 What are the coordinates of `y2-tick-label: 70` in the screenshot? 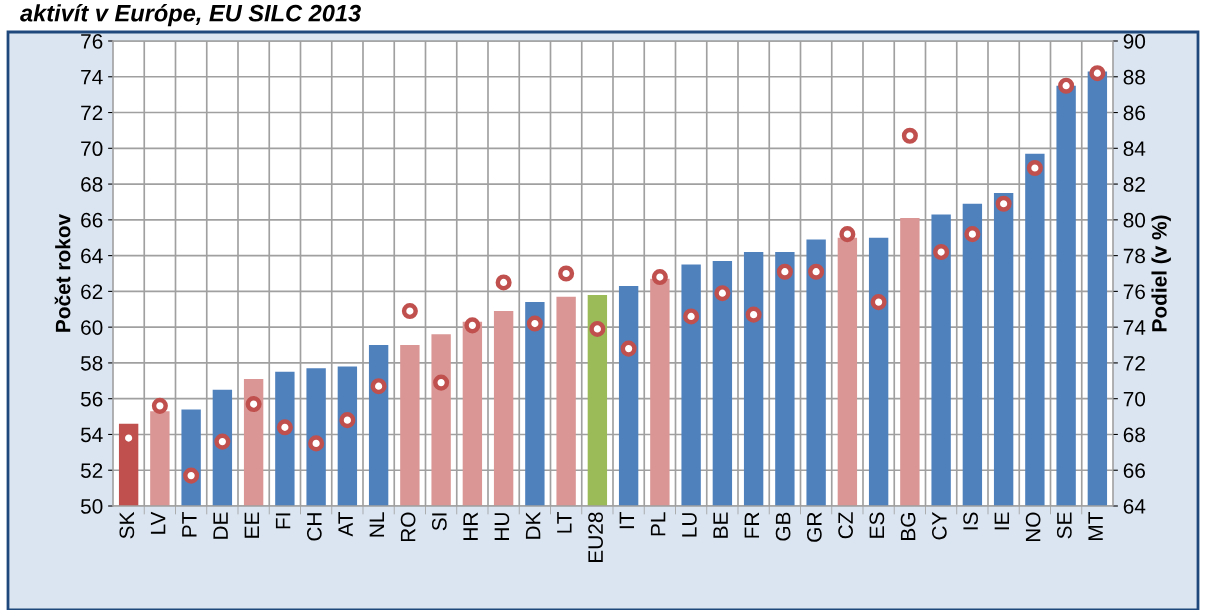 It's located at (1134, 399).